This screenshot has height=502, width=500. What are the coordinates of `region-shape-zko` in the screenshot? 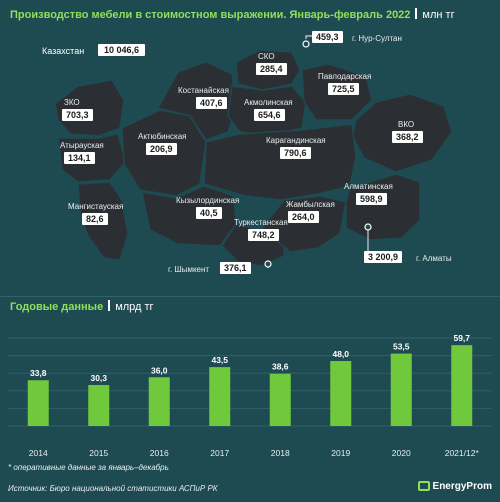 It's located at (89, 108).